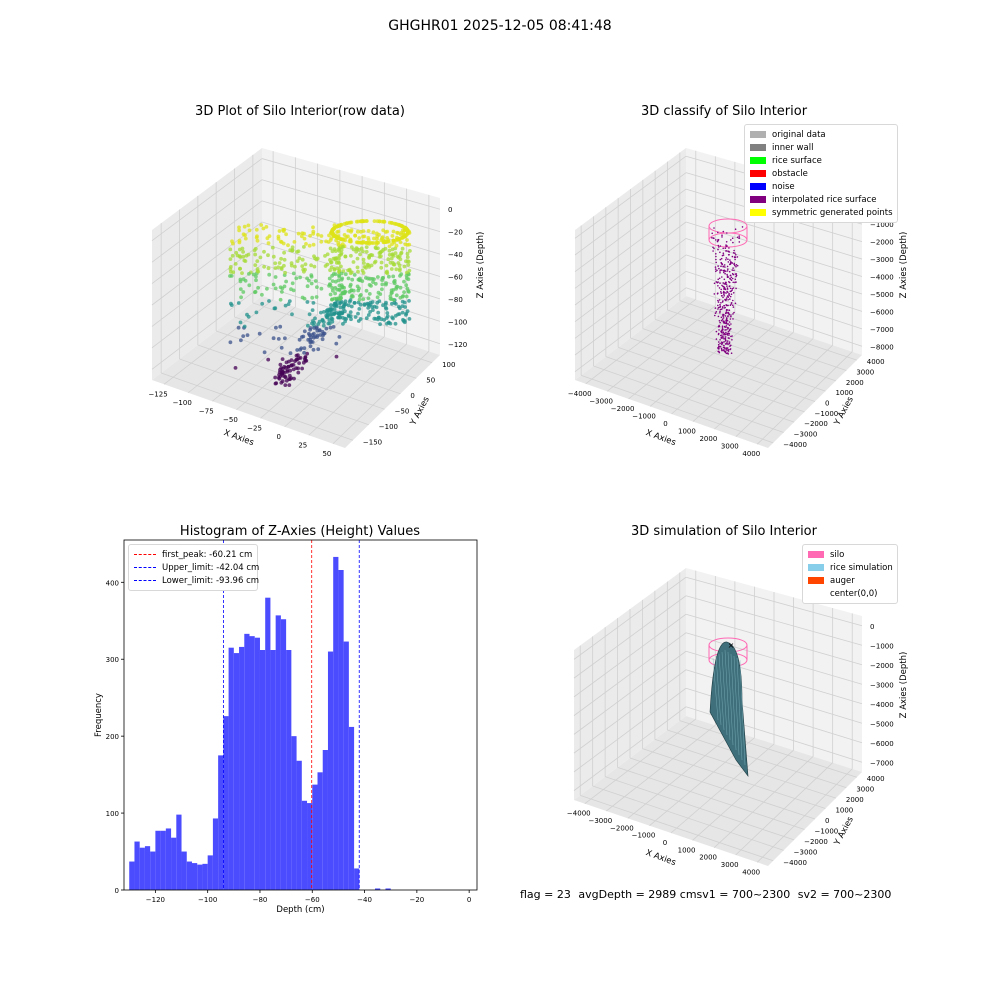 The width and height of the screenshot is (1000, 1000). What do you see at coordinates (334, 382) in the screenshot?
I see `grid-line-x` at bounding box center [334, 382].